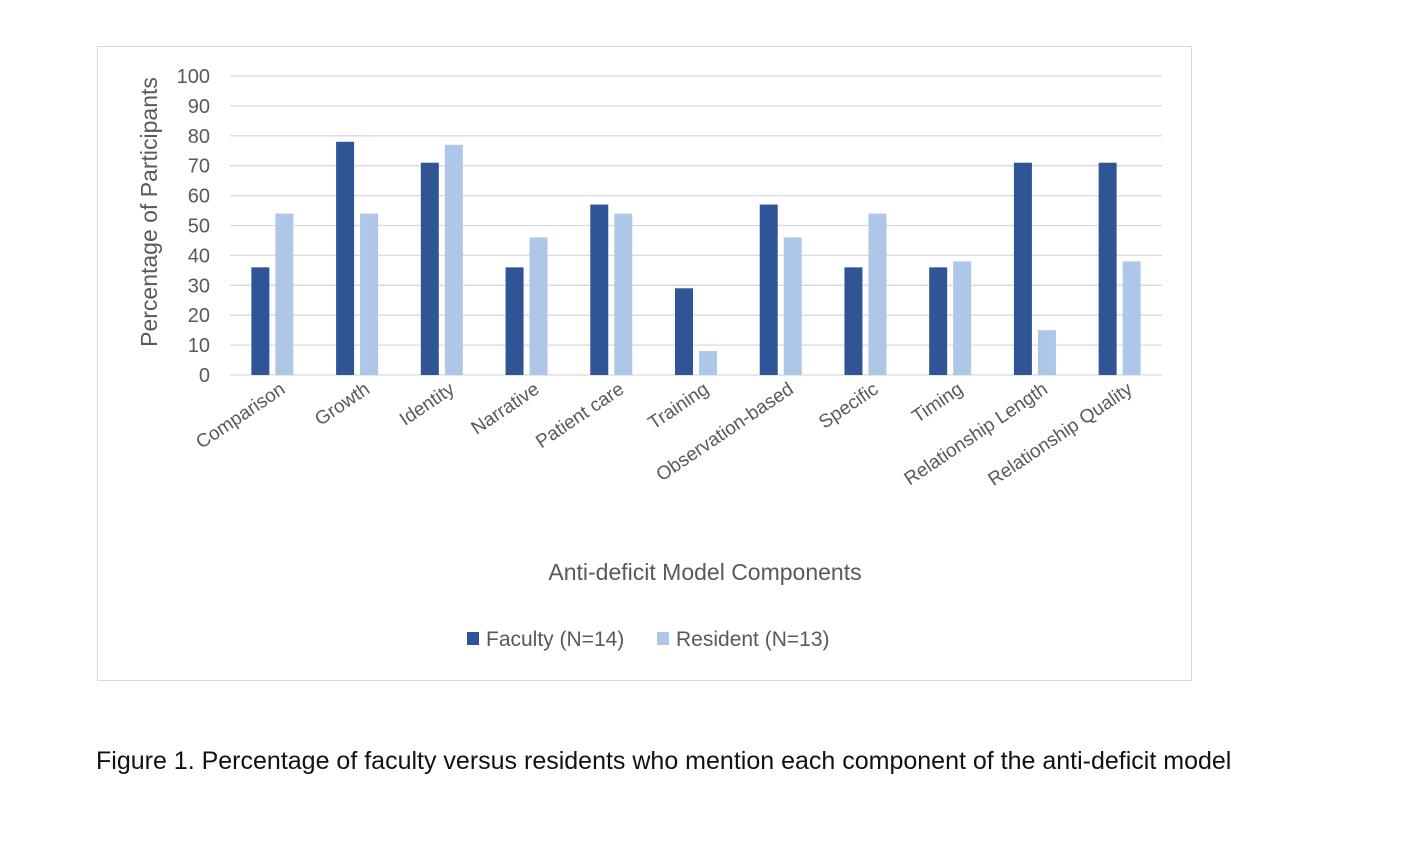 Image resolution: width=1418 pixels, height=860 pixels. Describe the element at coordinates (149, 212) in the screenshot. I see `y-axis-title: Percentage of Participants` at that location.